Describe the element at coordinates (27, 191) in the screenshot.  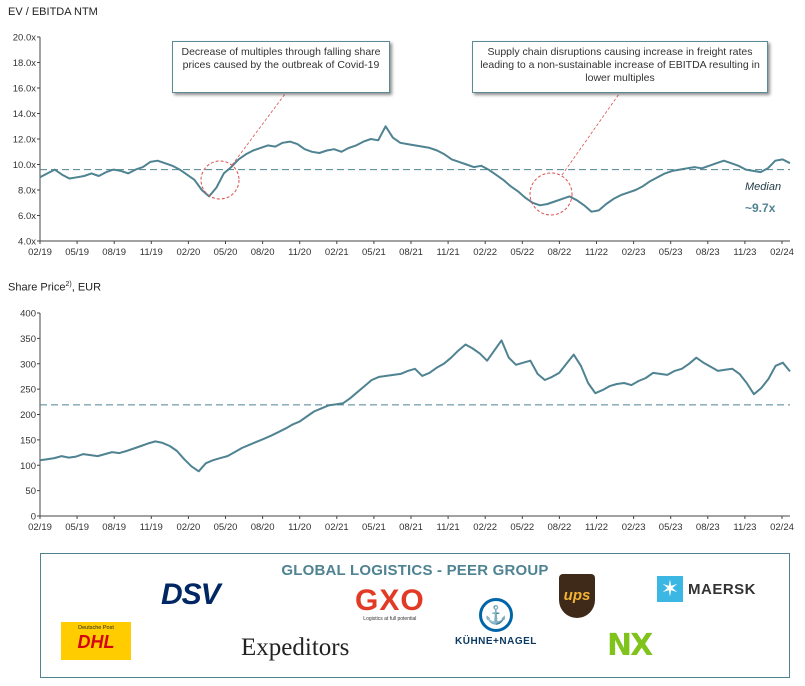
I see `y-tick-label: 8.0x` at that location.